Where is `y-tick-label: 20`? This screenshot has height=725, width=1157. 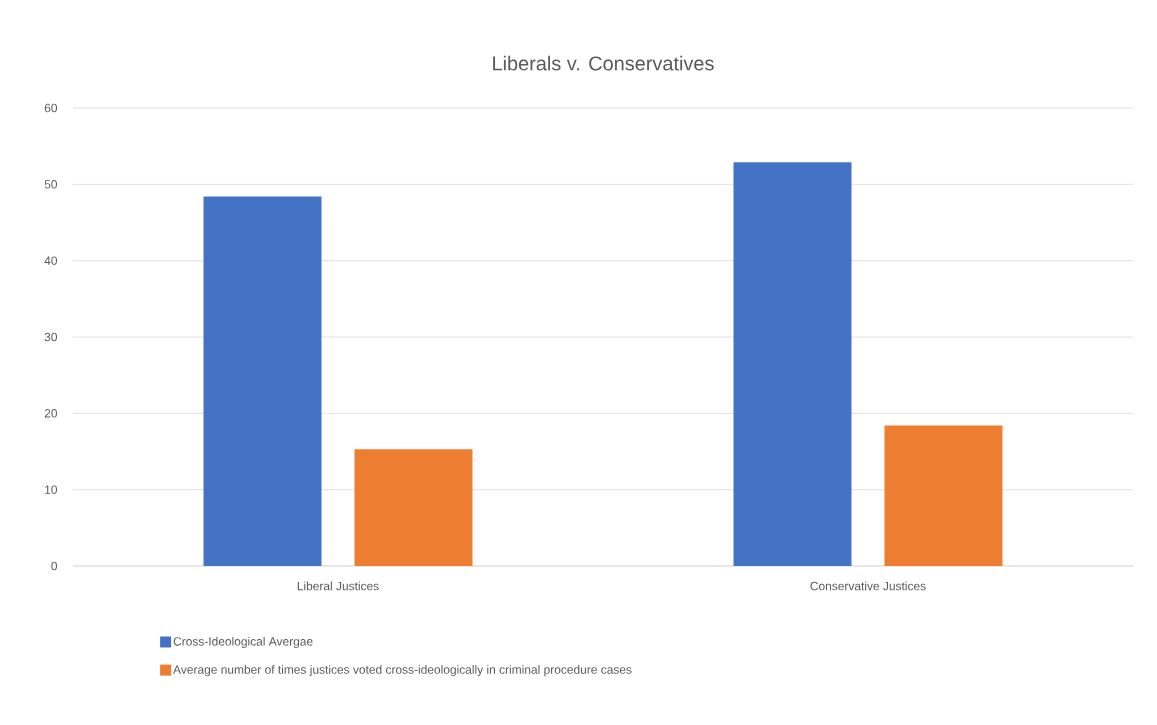
y-tick-label: 20 is located at coordinates (51, 413).